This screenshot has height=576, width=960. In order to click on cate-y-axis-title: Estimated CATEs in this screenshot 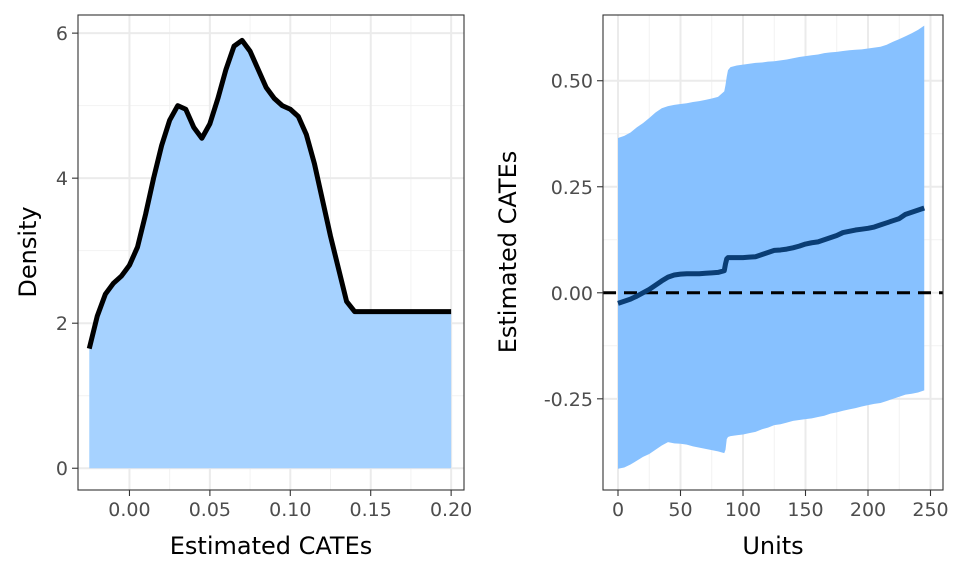, I will do `click(508, 252)`.